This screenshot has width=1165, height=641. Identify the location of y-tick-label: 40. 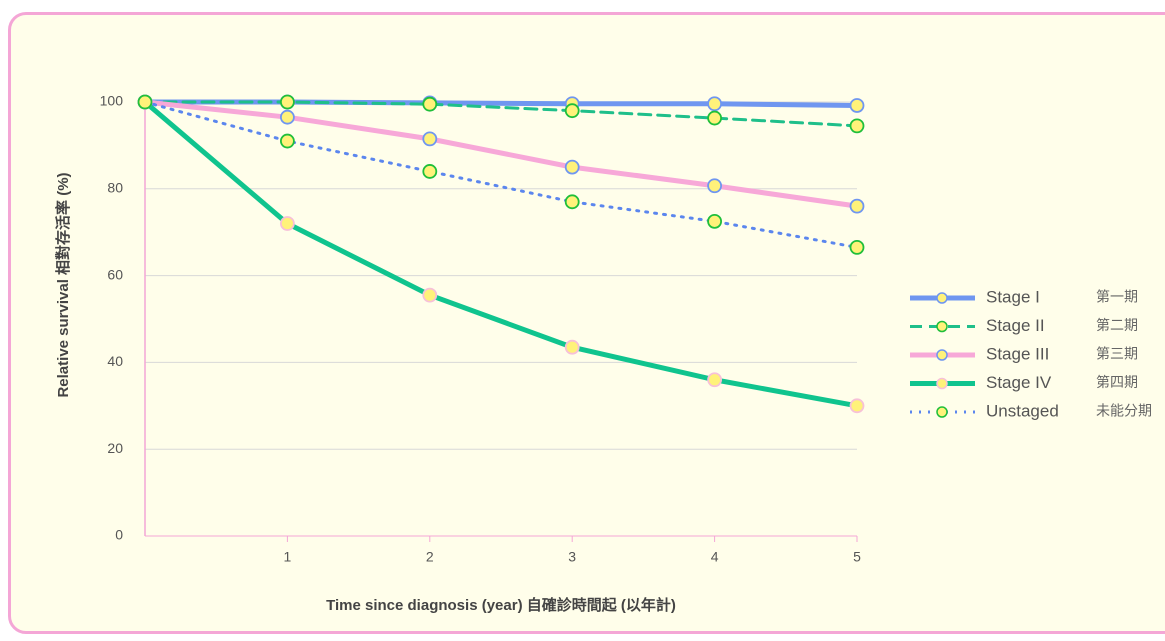
(115, 361).